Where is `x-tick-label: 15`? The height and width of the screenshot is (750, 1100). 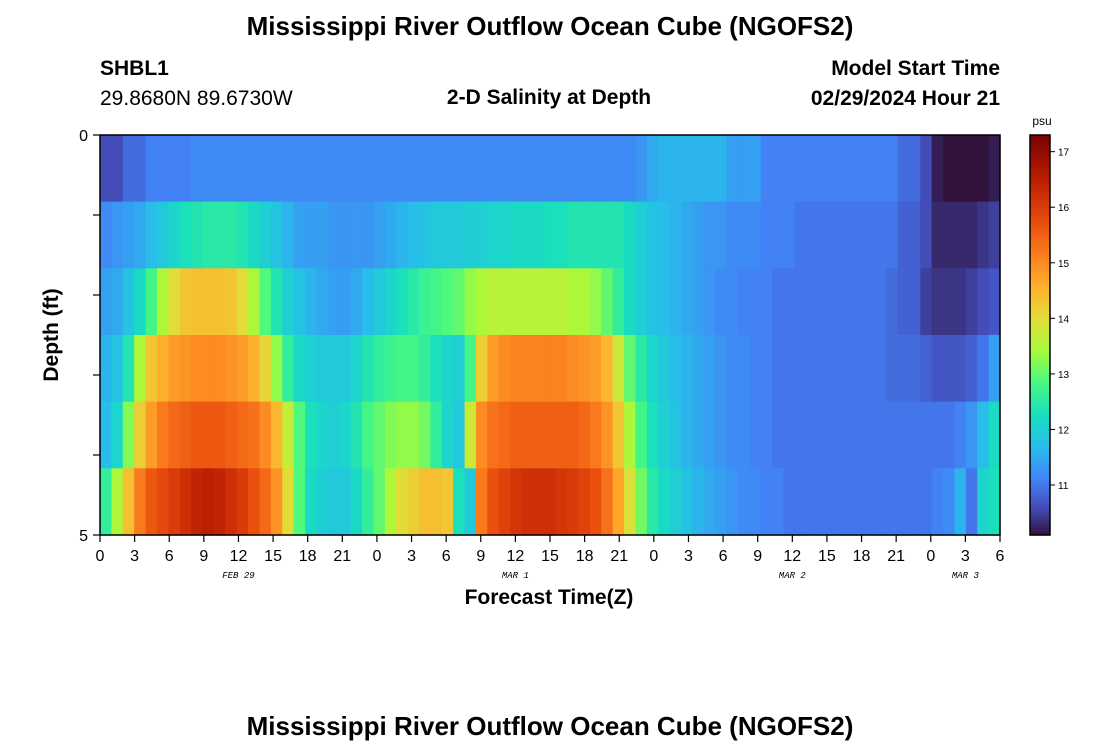 x-tick-label: 15 is located at coordinates (827, 556).